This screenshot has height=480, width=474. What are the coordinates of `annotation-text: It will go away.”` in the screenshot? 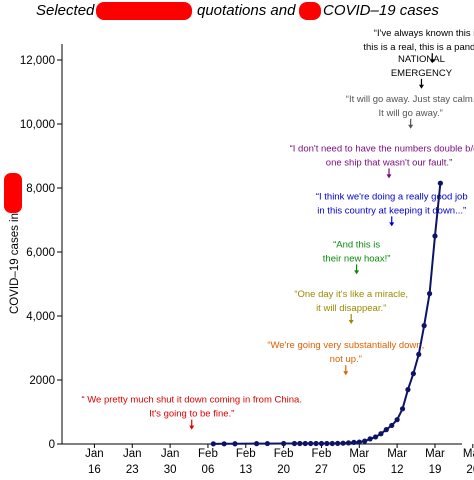 It's located at (411, 113).